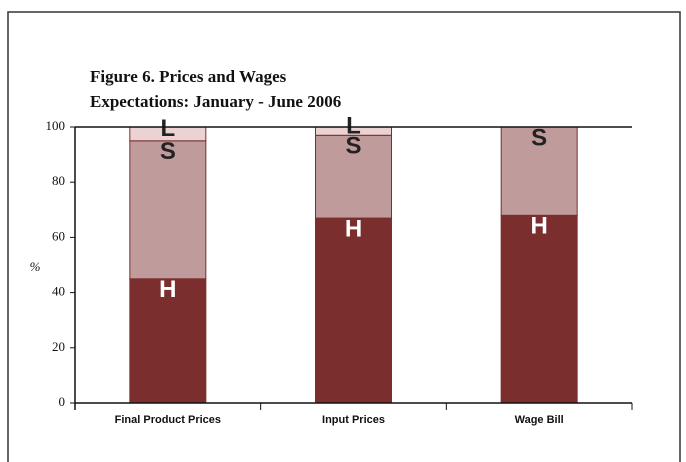 The height and width of the screenshot is (462, 686). What do you see at coordinates (168, 420) in the screenshot?
I see `x-tick-label: Final Product Prices` at bounding box center [168, 420].